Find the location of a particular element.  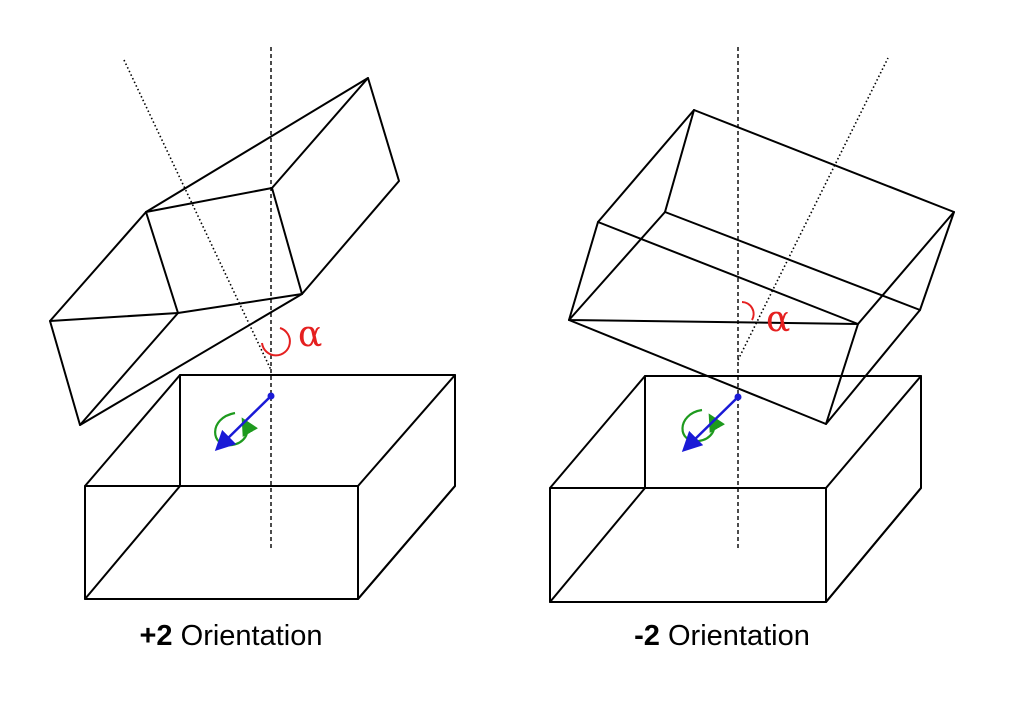

vector-origin-left is located at coordinates (271, 396).